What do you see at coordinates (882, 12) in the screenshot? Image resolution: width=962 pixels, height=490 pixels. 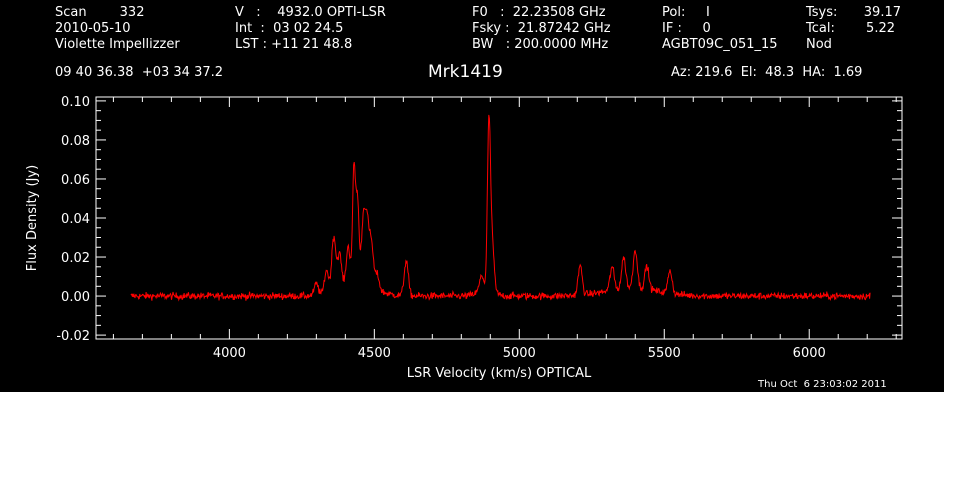 I see `tsys-value: 39.17` at bounding box center [882, 12].